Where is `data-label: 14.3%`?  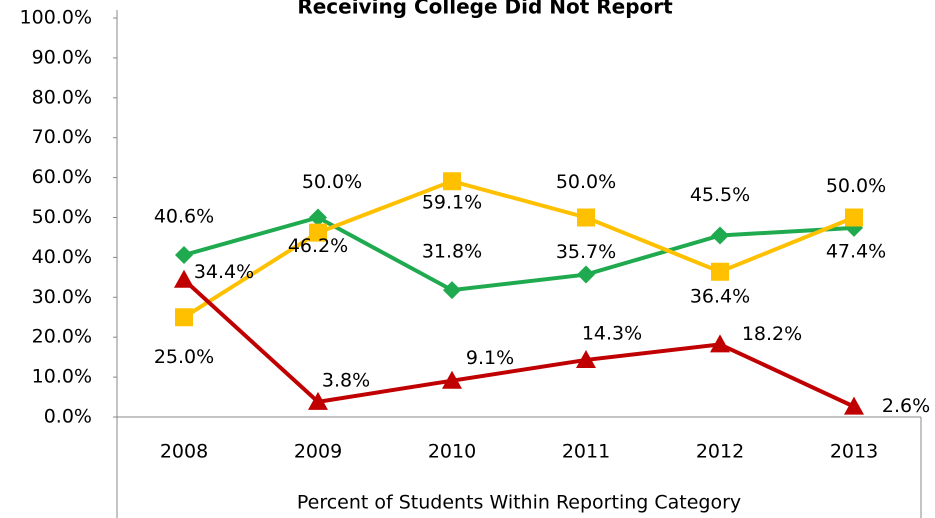 data-label: 14.3% is located at coordinates (612, 333).